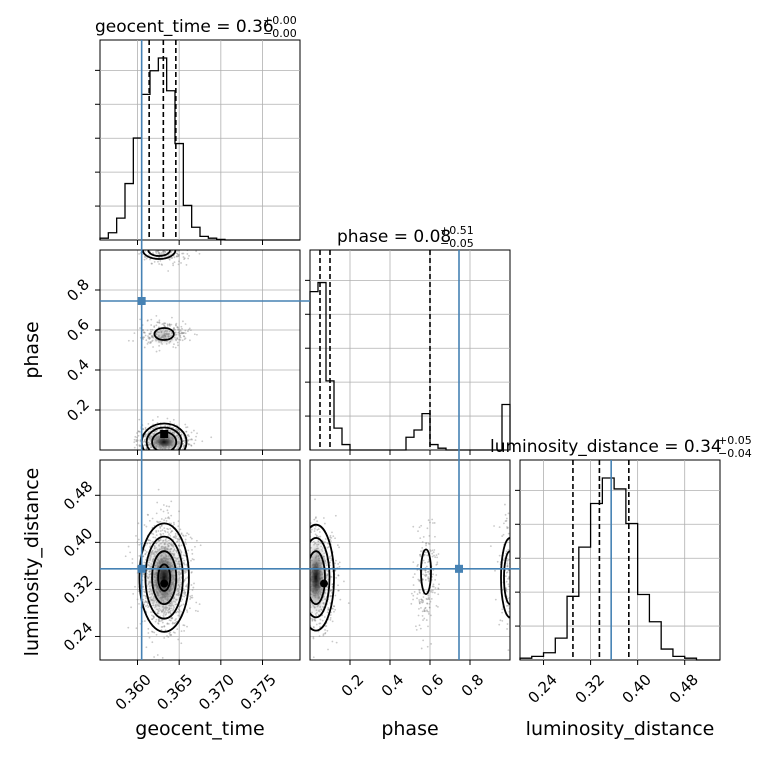 The height and width of the screenshot is (760, 760). What do you see at coordinates (542, 689) in the screenshot?
I see `xtick-label: 0.24` at bounding box center [542, 689].